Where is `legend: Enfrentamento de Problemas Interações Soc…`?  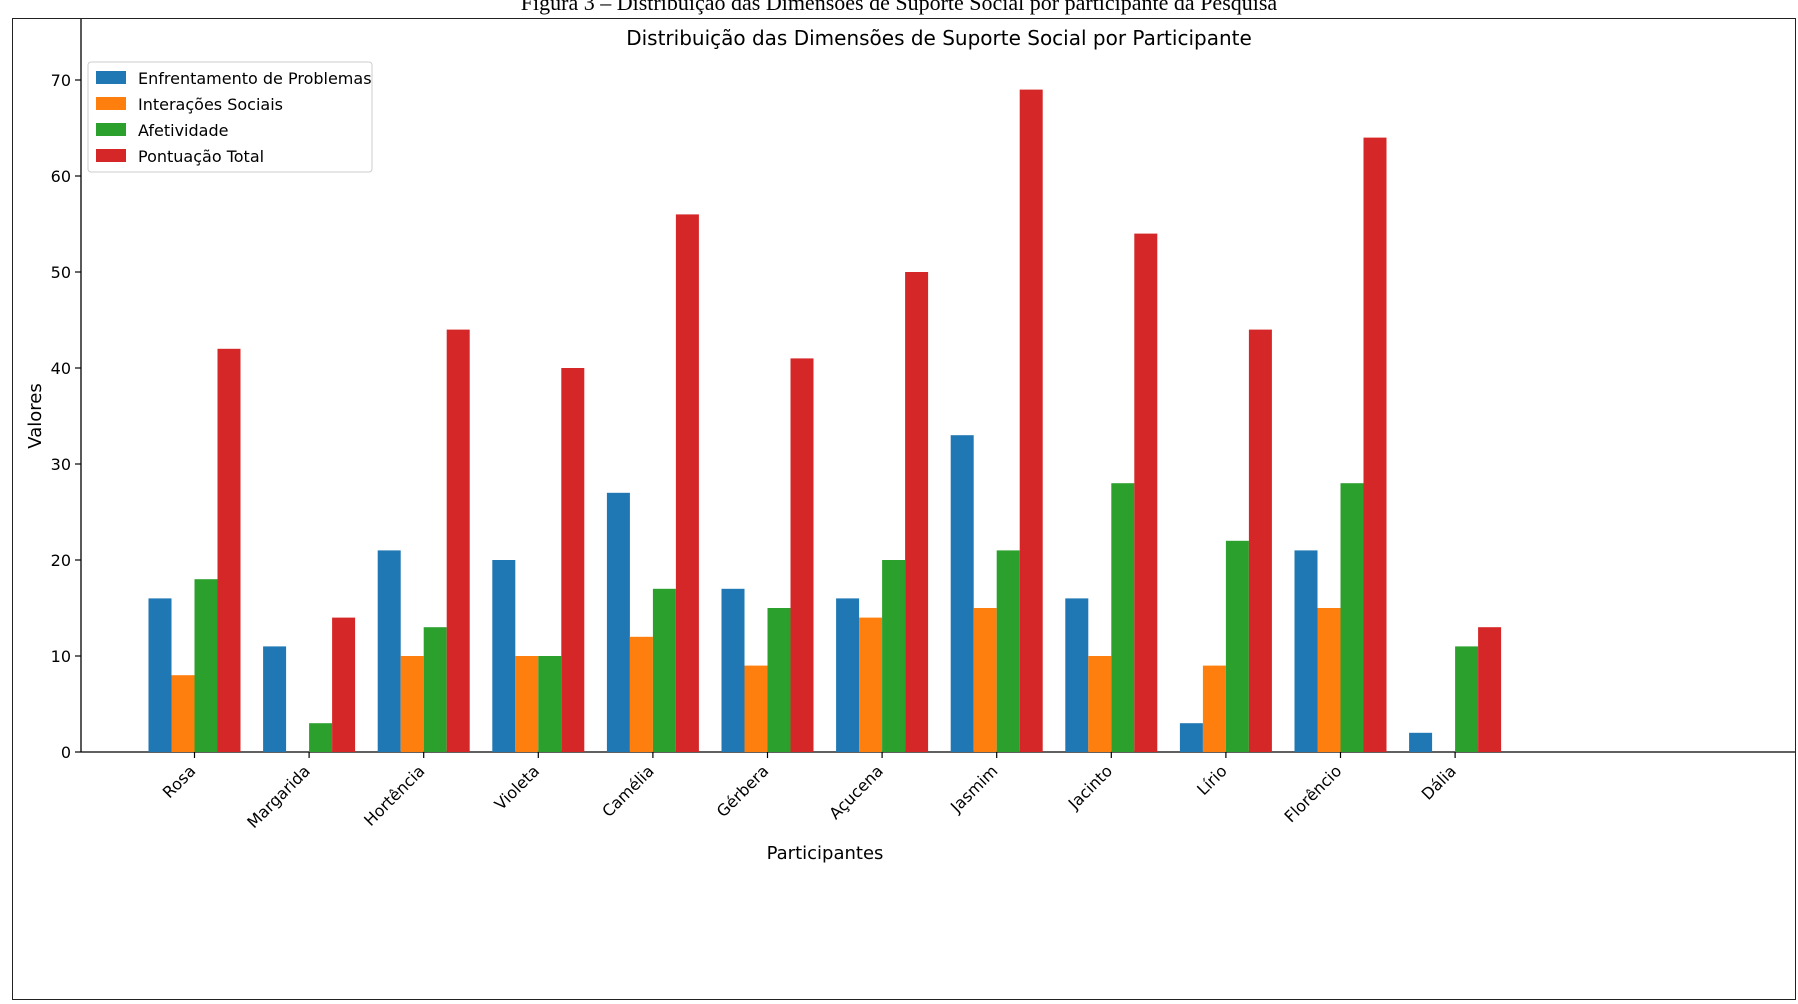
legend: Enfrentamento de Problemas Interações Soc… is located at coordinates (230, 117).